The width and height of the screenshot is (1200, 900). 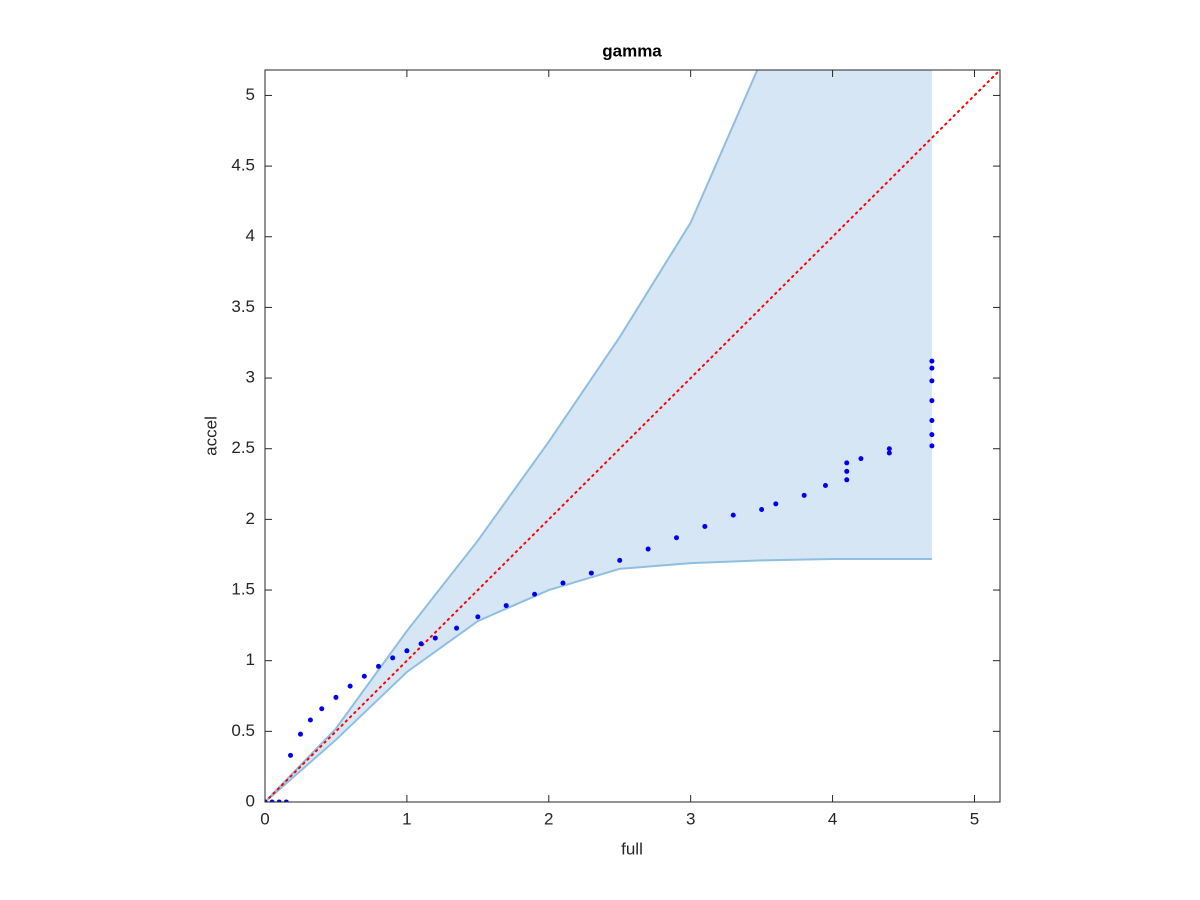 What do you see at coordinates (250, 518) in the screenshot?
I see `y-tick-label: 2` at bounding box center [250, 518].